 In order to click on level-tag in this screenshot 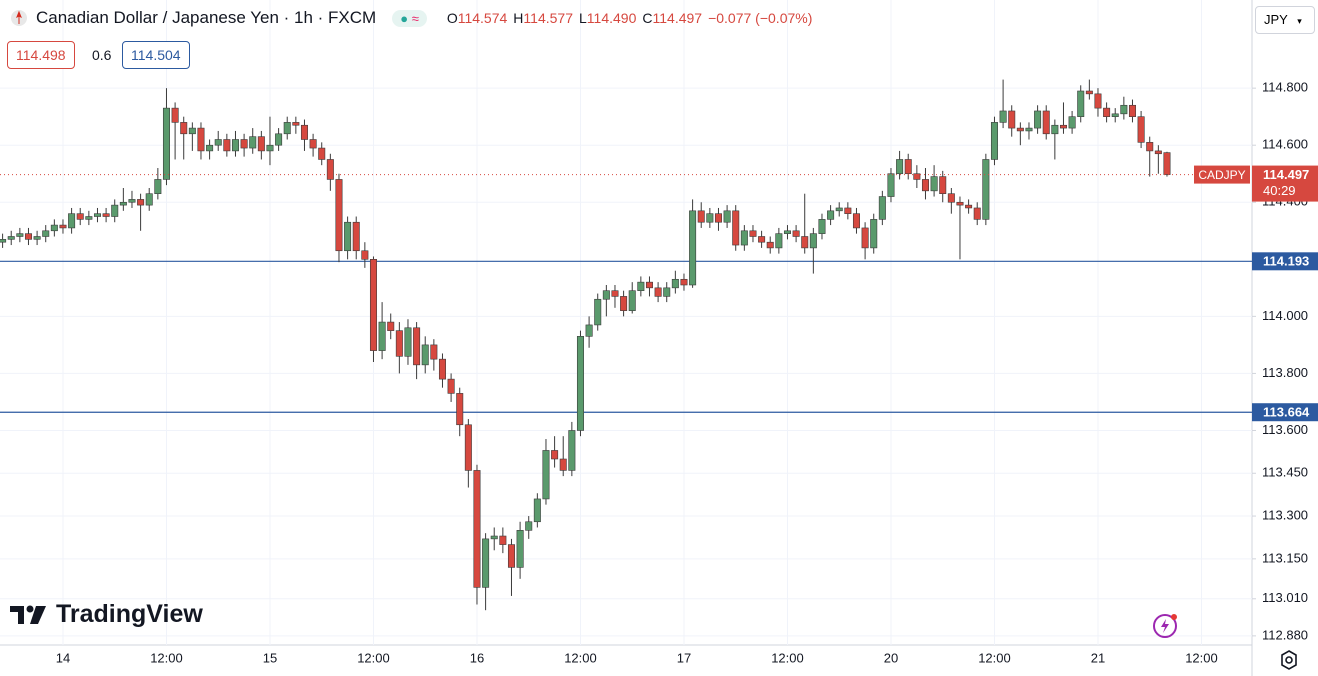, I will do `click(1285, 412)`.